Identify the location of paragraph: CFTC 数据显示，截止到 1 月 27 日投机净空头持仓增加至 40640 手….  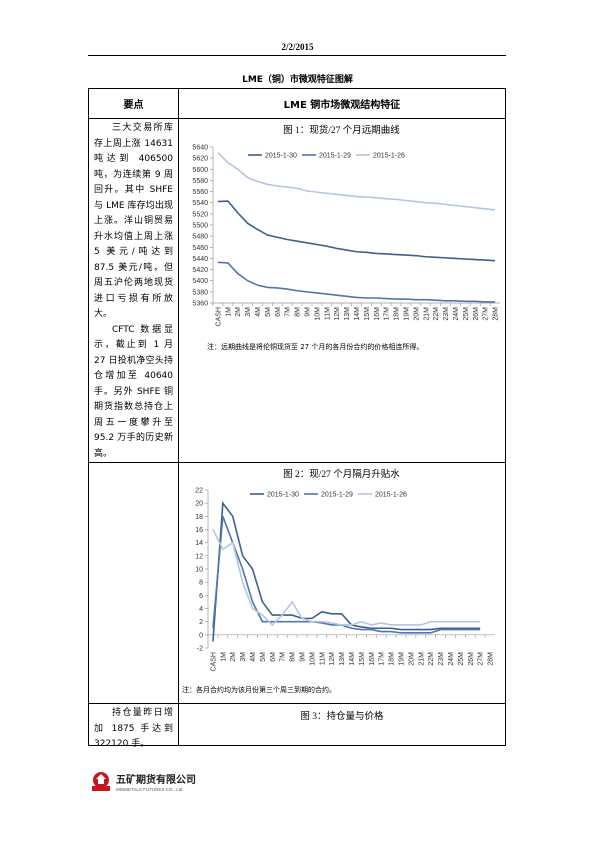
(133, 391).